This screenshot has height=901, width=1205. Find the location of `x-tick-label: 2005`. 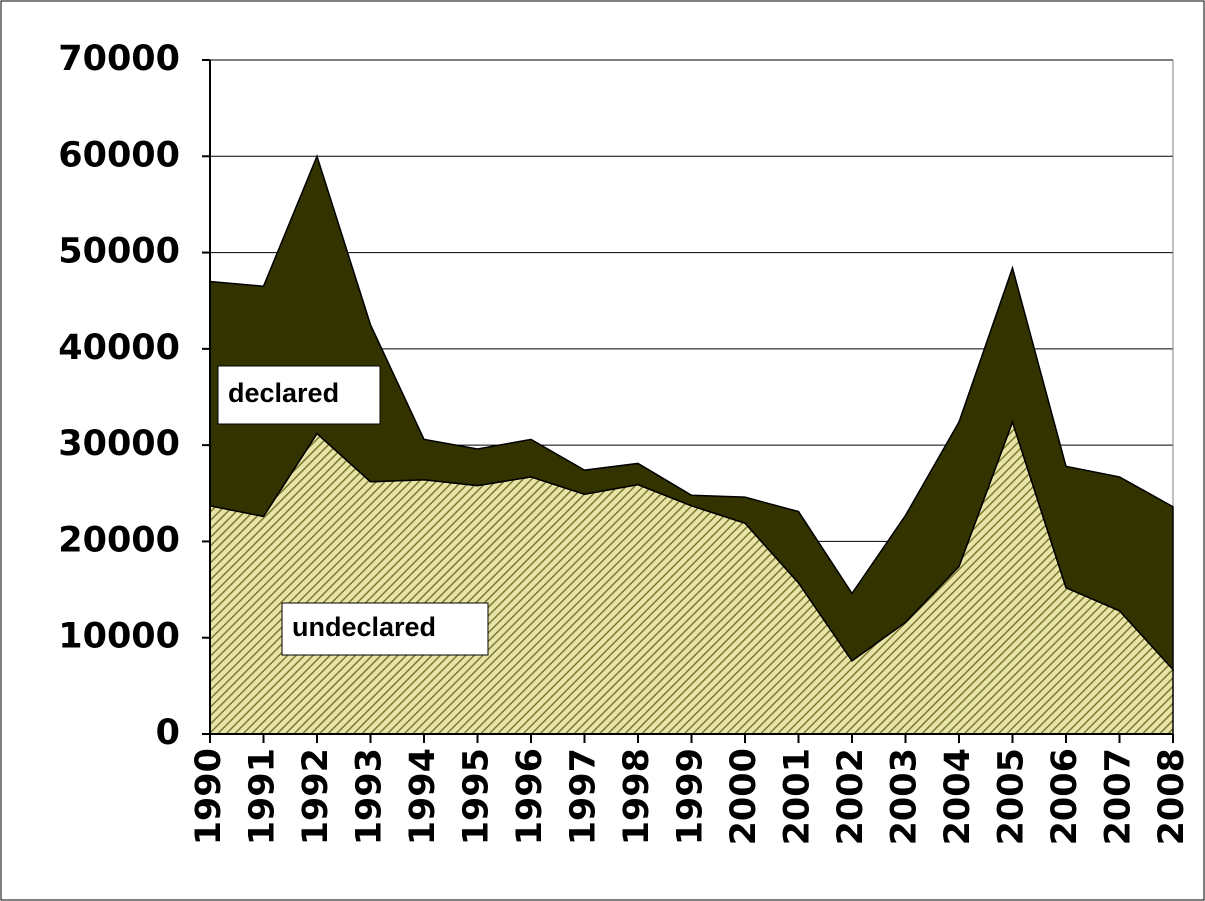

x-tick-label: 2005 is located at coordinates (1012, 796).